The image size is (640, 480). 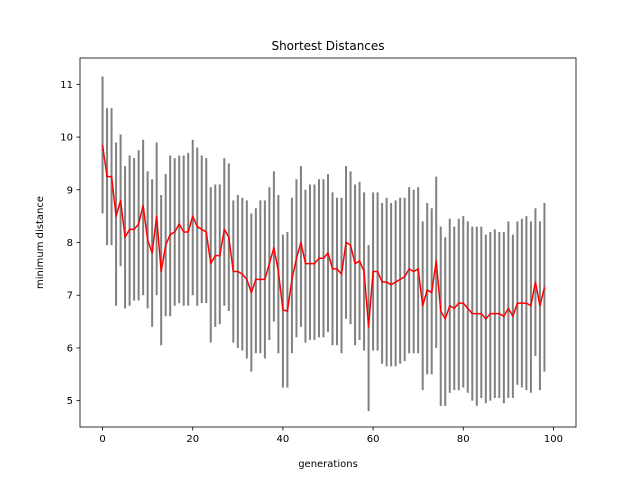 What do you see at coordinates (328, 464) in the screenshot?
I see `x-axis-label: generations` at bounding box center [328, 464].